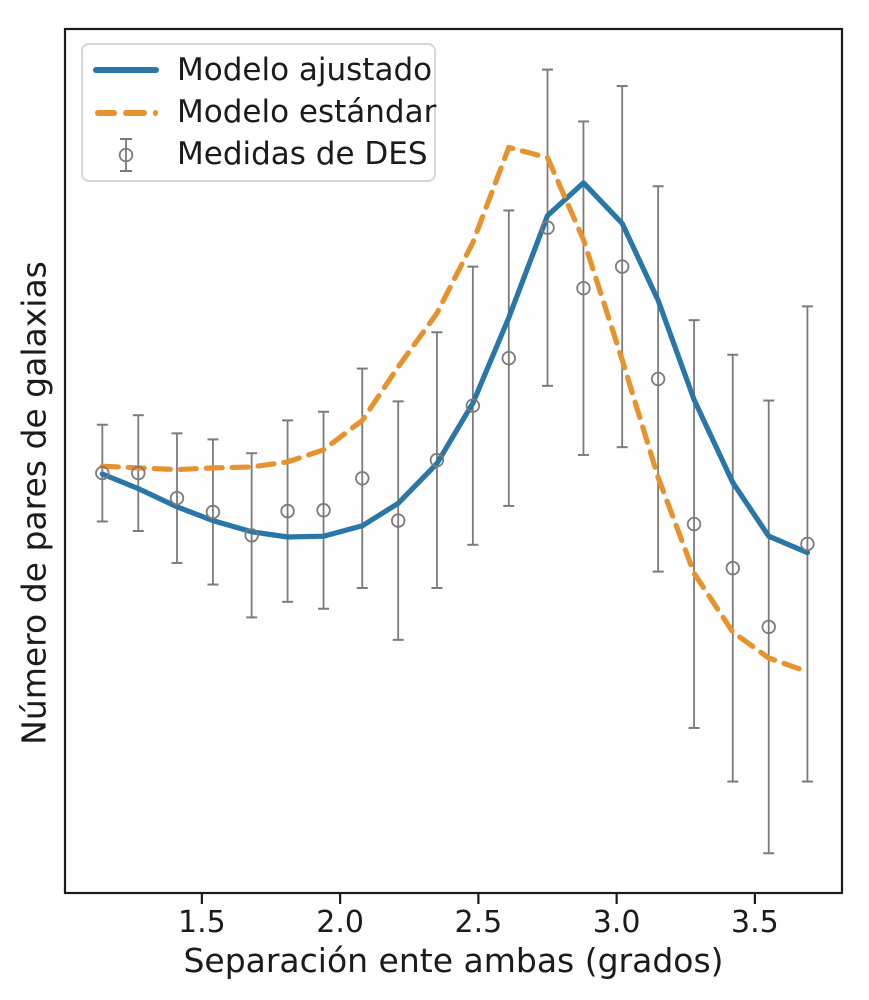 This screenshot has height=1000, width=869. I want to click on dashed-line-swatch-icon, so click(126, 112).